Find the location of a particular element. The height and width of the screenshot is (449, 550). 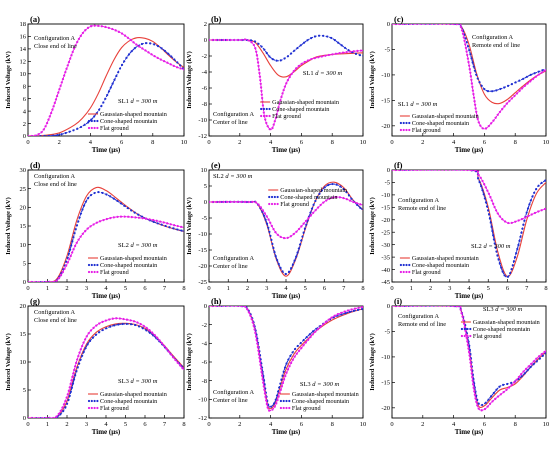

y-tick-label: -15 is located at coordinates (385, 383).